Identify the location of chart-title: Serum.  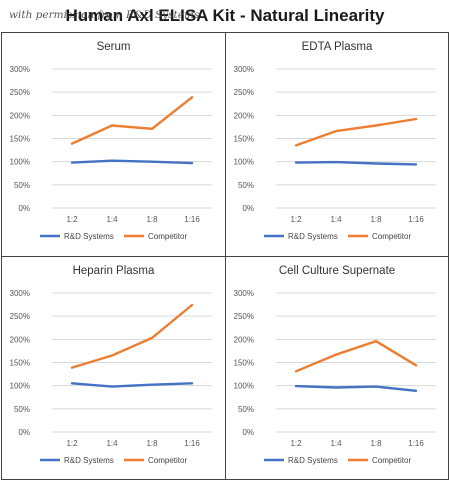
(114, 47).